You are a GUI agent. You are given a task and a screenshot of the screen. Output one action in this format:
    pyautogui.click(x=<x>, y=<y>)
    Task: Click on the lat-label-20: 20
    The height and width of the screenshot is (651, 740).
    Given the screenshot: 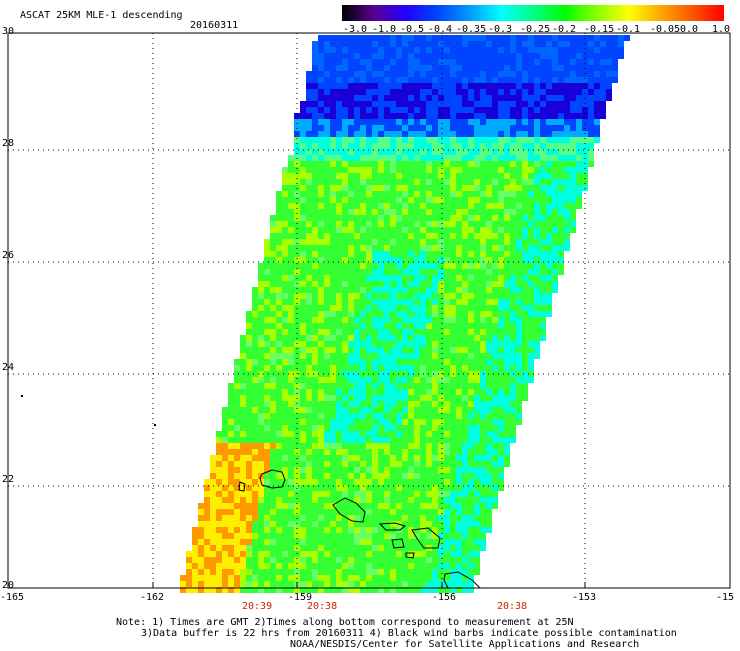 What is the action you would take?
    pyautogui.click(x=8, y=585)
    